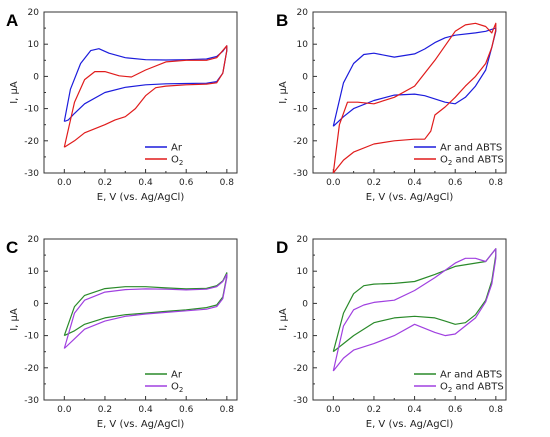  What do you see at coordinates (282, 20) in the screenshot?
I see `panel-letter: B` at bounding box center [282, 20].